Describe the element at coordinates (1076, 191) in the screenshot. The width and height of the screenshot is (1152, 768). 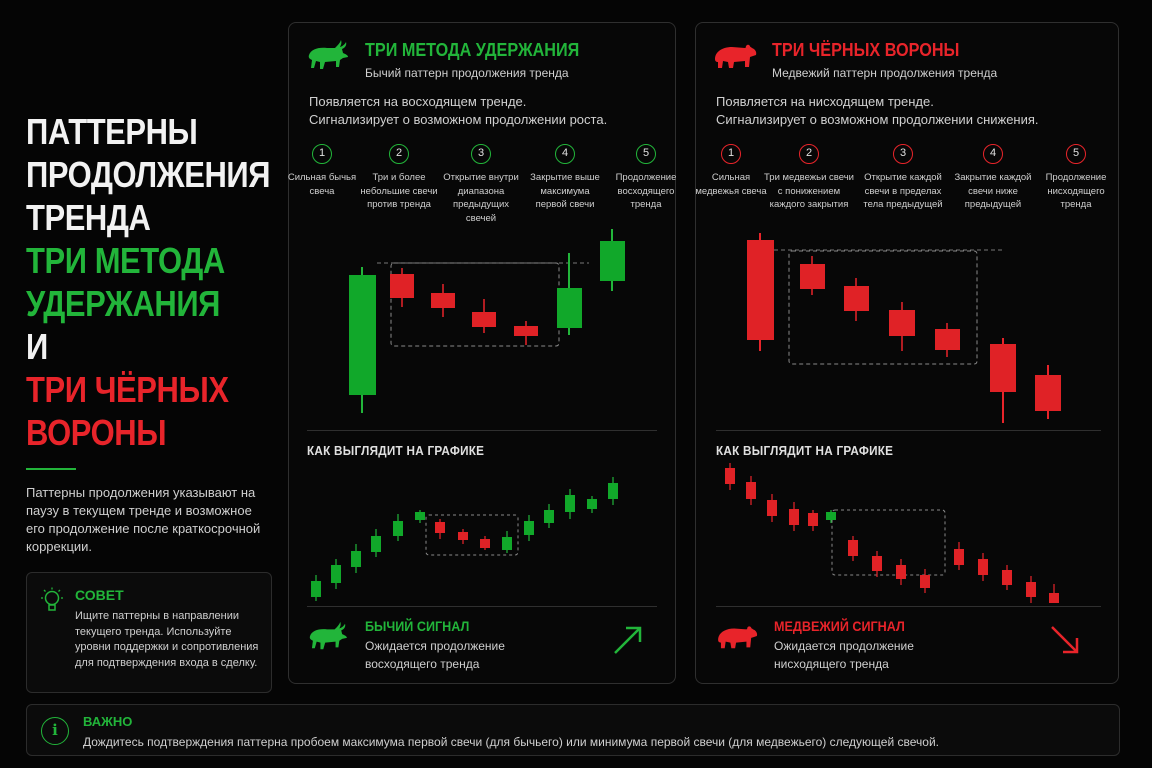
I see `step-label: Продолжение нисходящего тренда` at that location.